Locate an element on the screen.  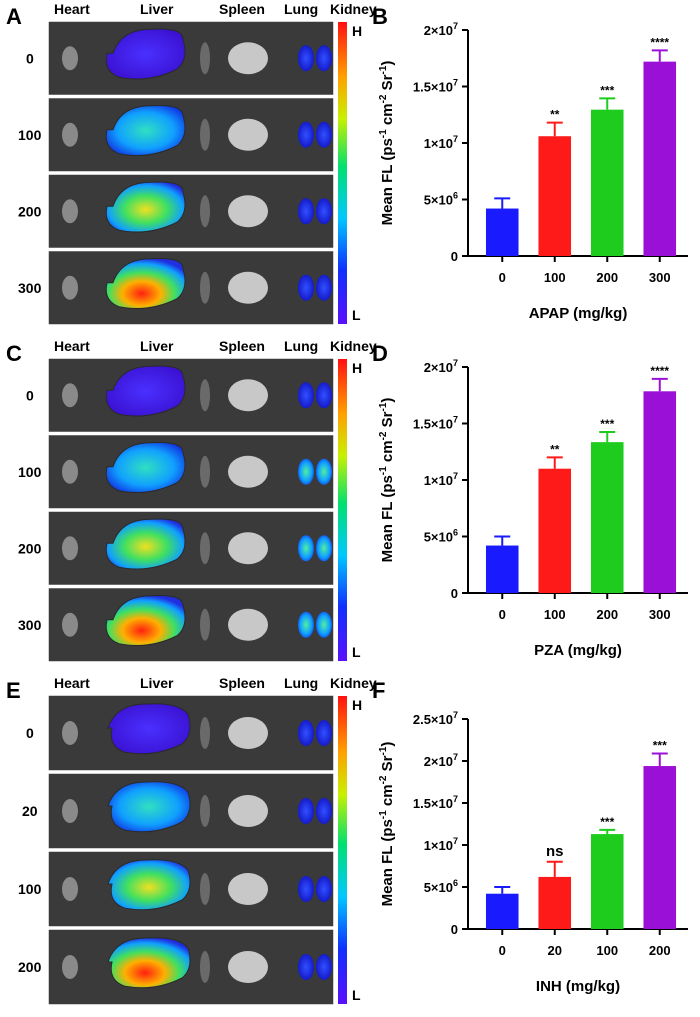
dose-label: 300 is located at coordinates (30, 625).